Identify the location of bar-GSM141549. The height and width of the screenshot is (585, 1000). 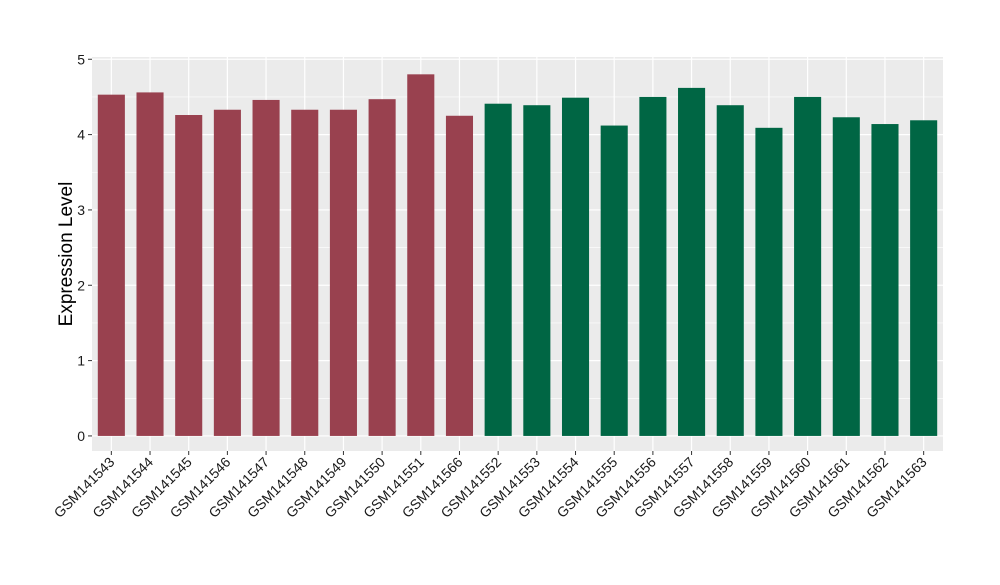
(343, 272).